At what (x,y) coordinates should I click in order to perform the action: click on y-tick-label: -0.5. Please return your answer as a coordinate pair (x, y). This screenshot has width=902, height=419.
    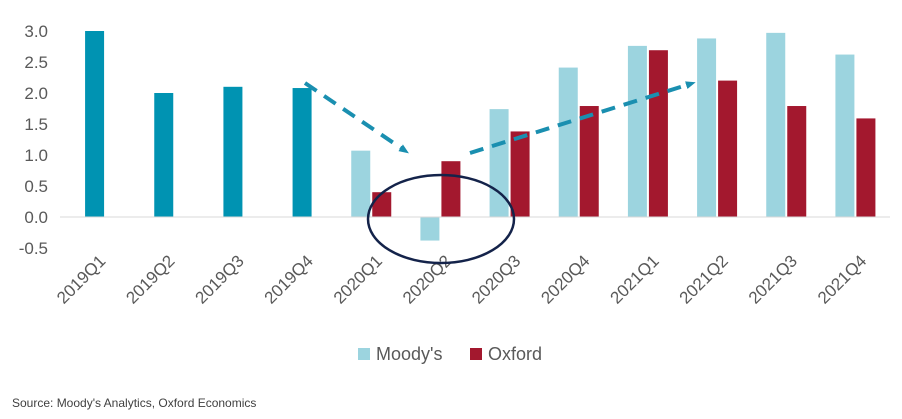
    Looking at the image, I should click on (33, 248).